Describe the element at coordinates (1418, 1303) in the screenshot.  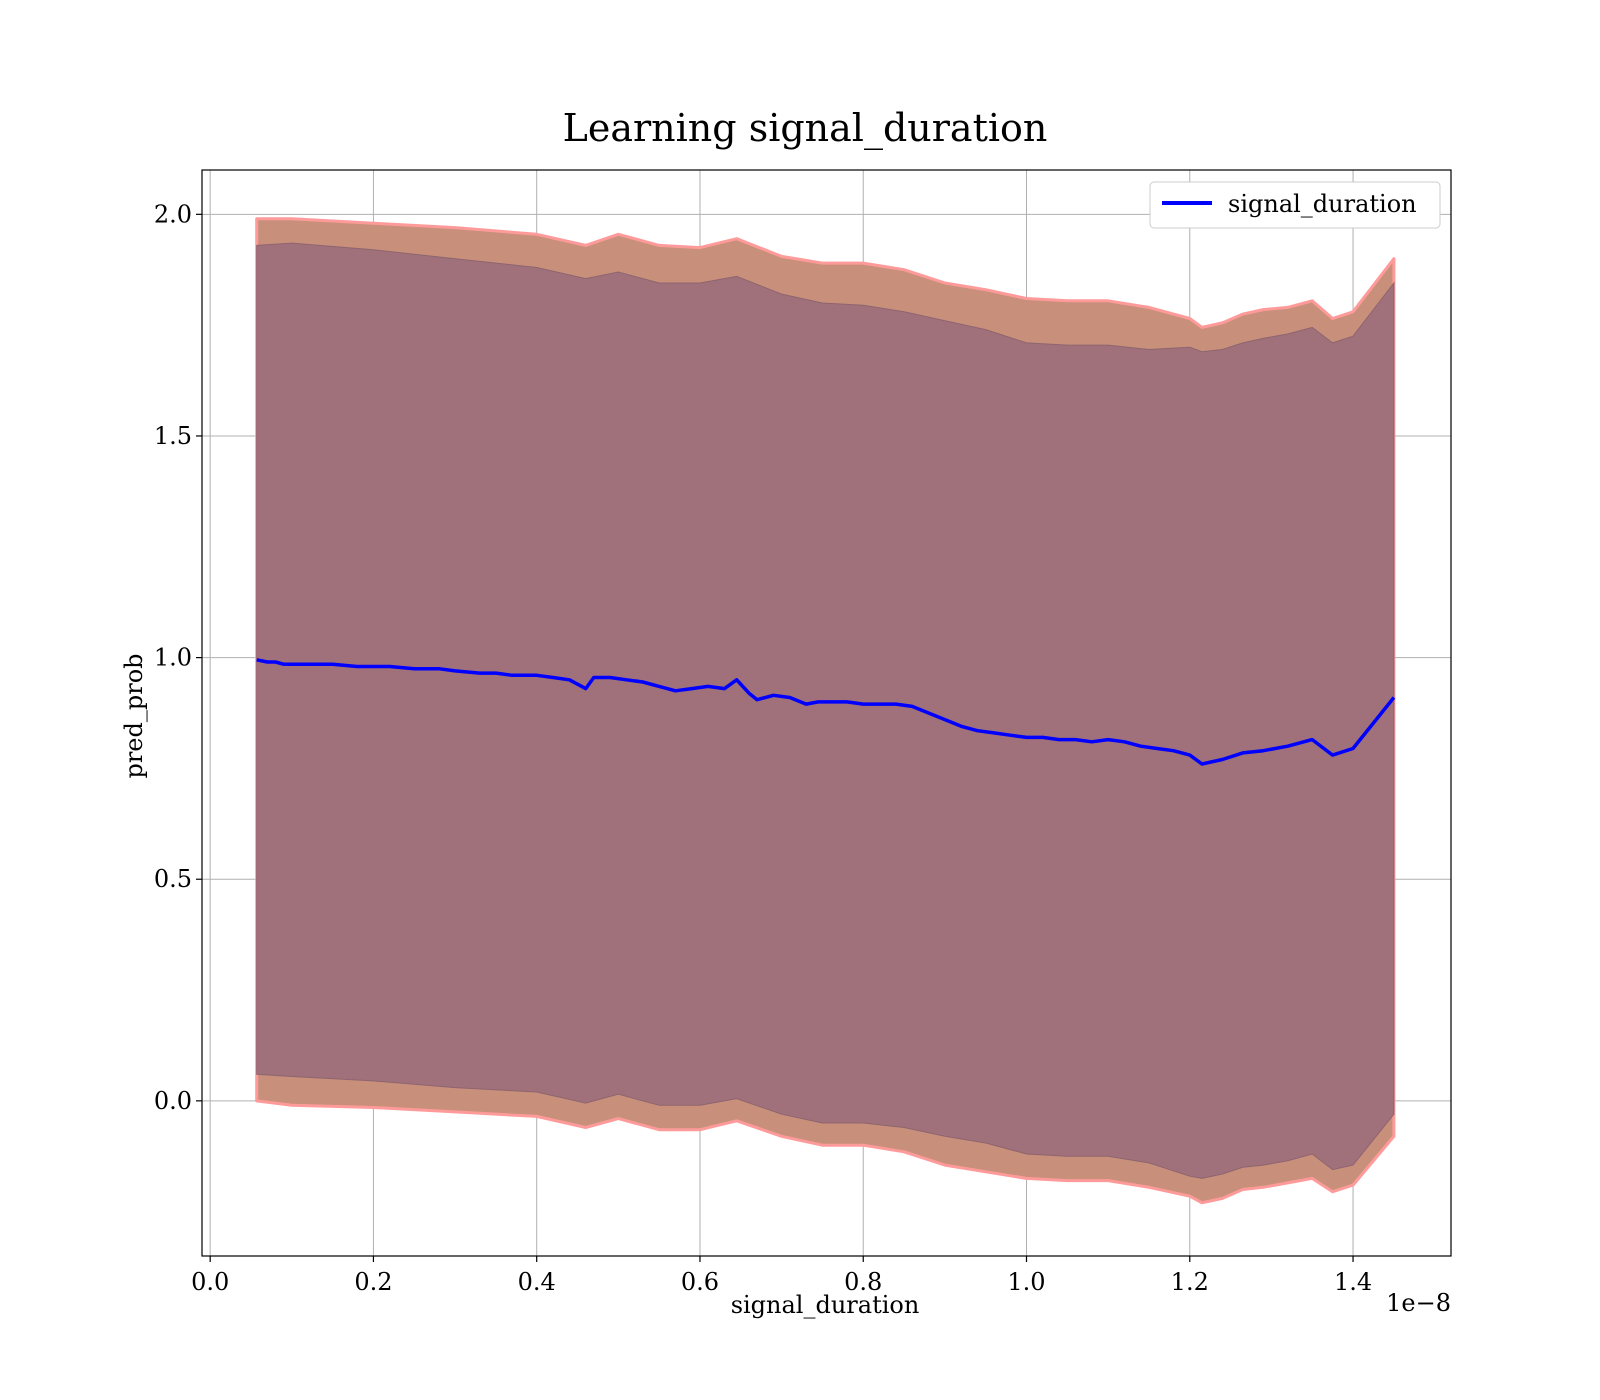
I see `x-axis-offset-label: 1e−8` at that location.